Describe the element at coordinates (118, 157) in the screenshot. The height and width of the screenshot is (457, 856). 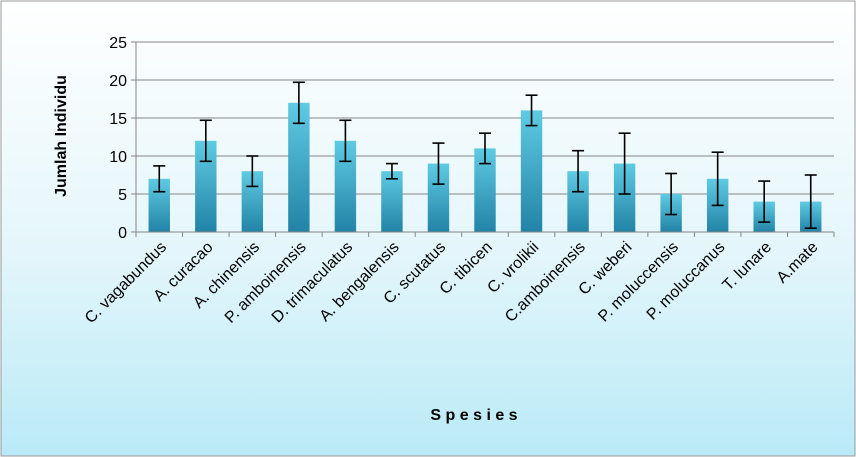
I see `y-tick-label: 10` at that location.